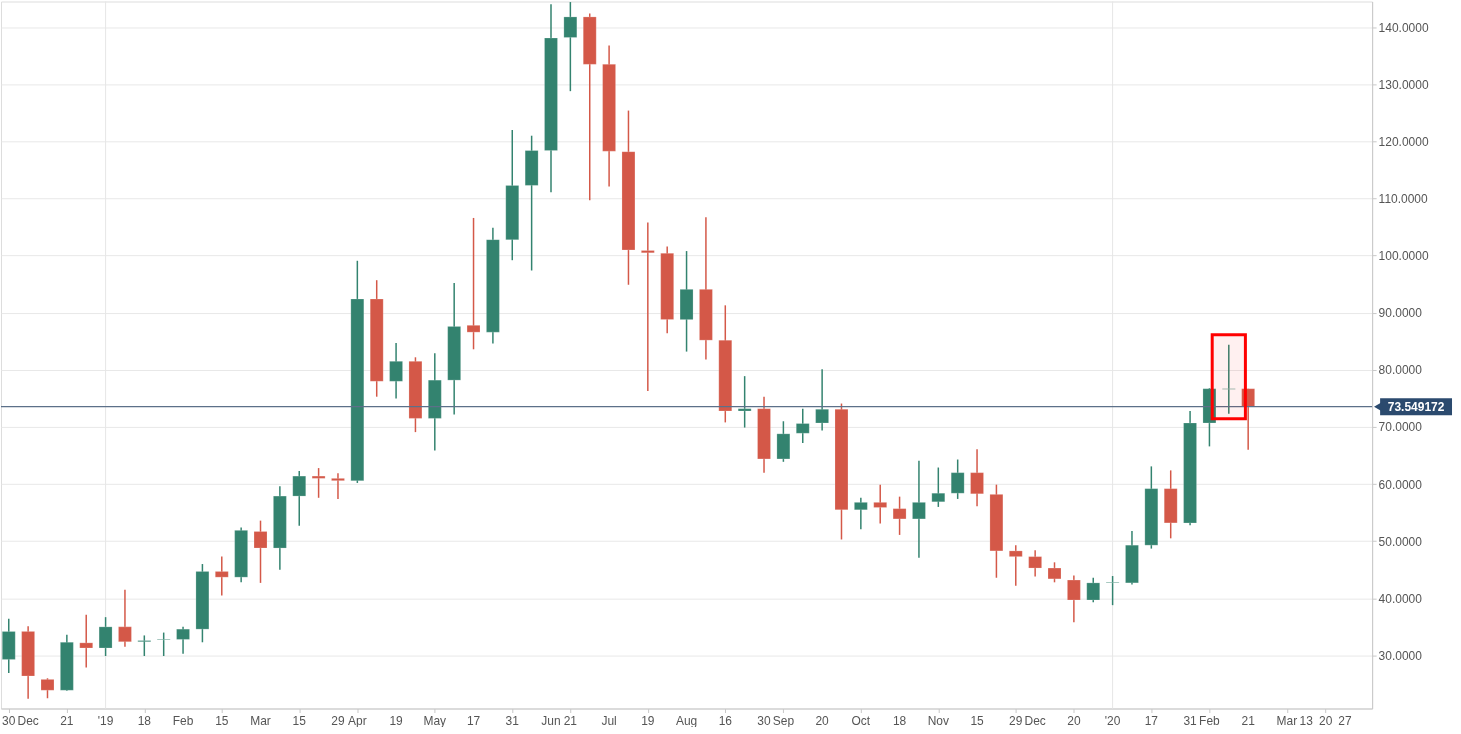 Image resolution: width=1461 pixels, height=734 pixels. What do you see at coordinates (725, 720) in the screenshot?
I see `x-tick-label: 16` at bounding box center [725, 720].